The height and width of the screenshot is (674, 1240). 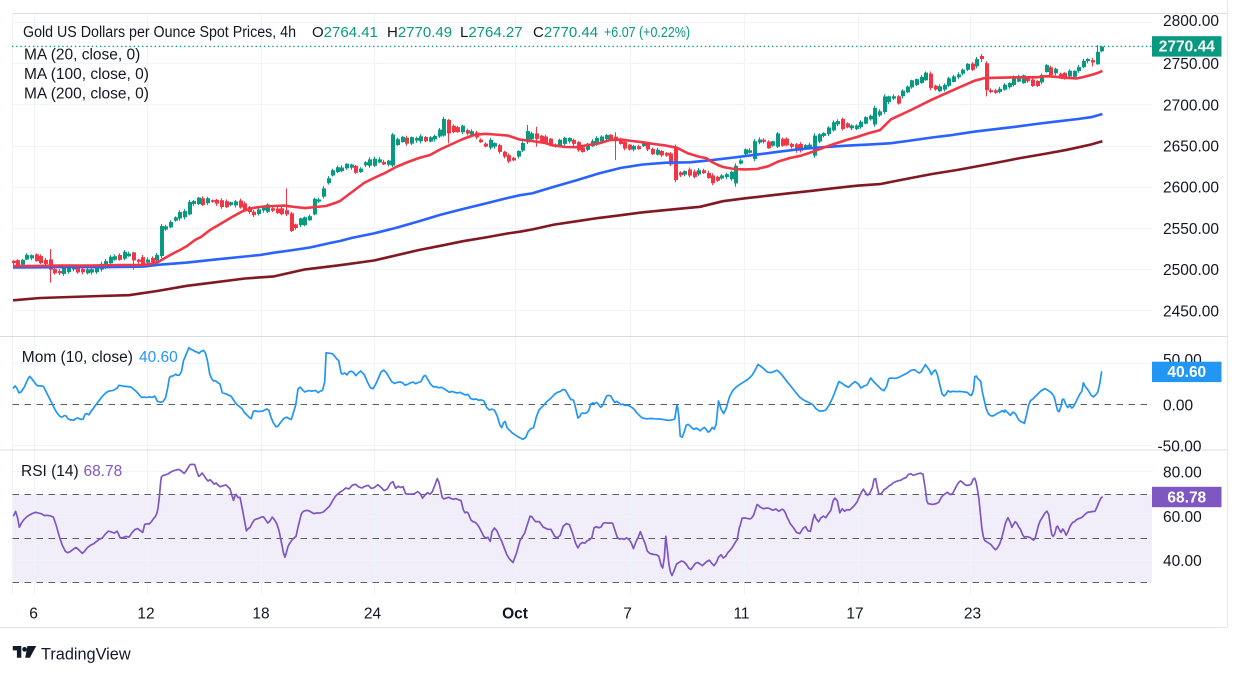 I want to click on svg-text: 2650.00, so click(x=1191, y=147).